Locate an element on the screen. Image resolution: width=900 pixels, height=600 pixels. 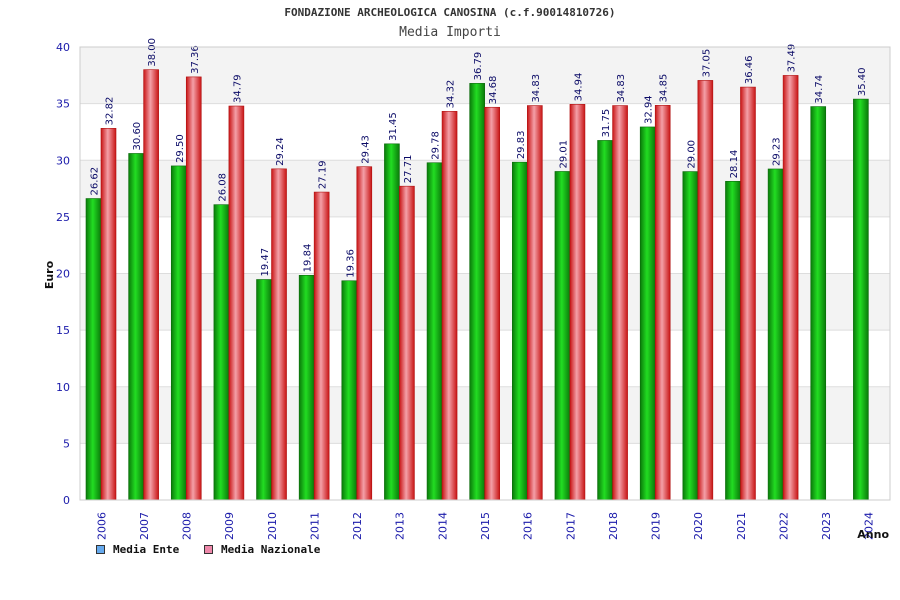
data-label: 19.47 is located at coordinates (265, 262).